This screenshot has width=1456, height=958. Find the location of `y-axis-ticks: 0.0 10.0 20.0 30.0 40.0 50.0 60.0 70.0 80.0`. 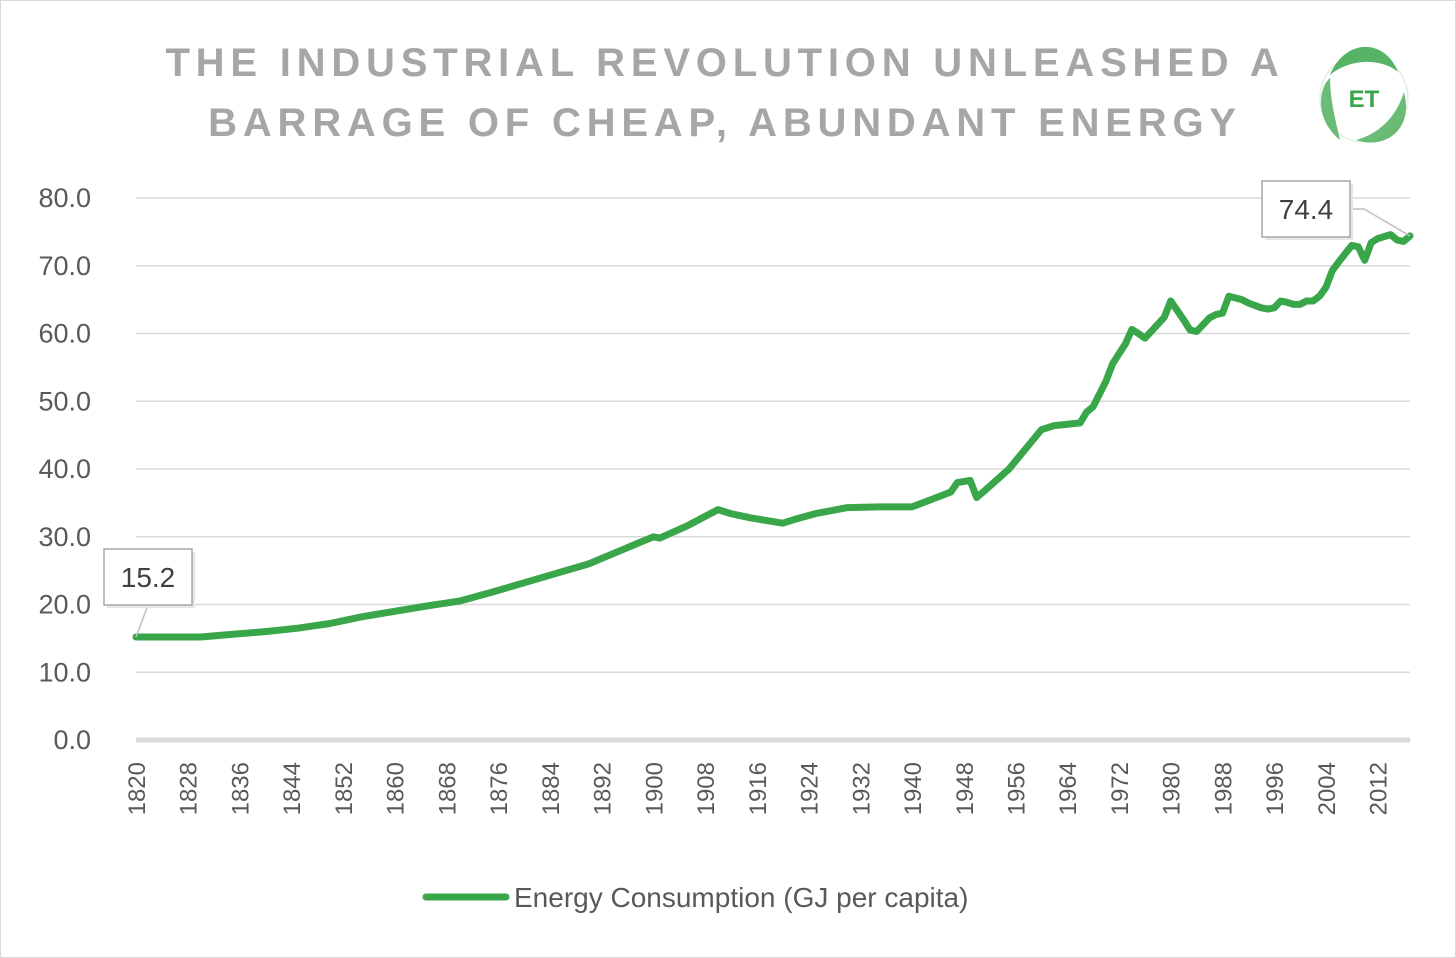

y-axis-ticks: 0.0 10.0 20.0 30.0 40.0 50.0 60.0 70.0 80.0 is located at coordinates (64, 469).